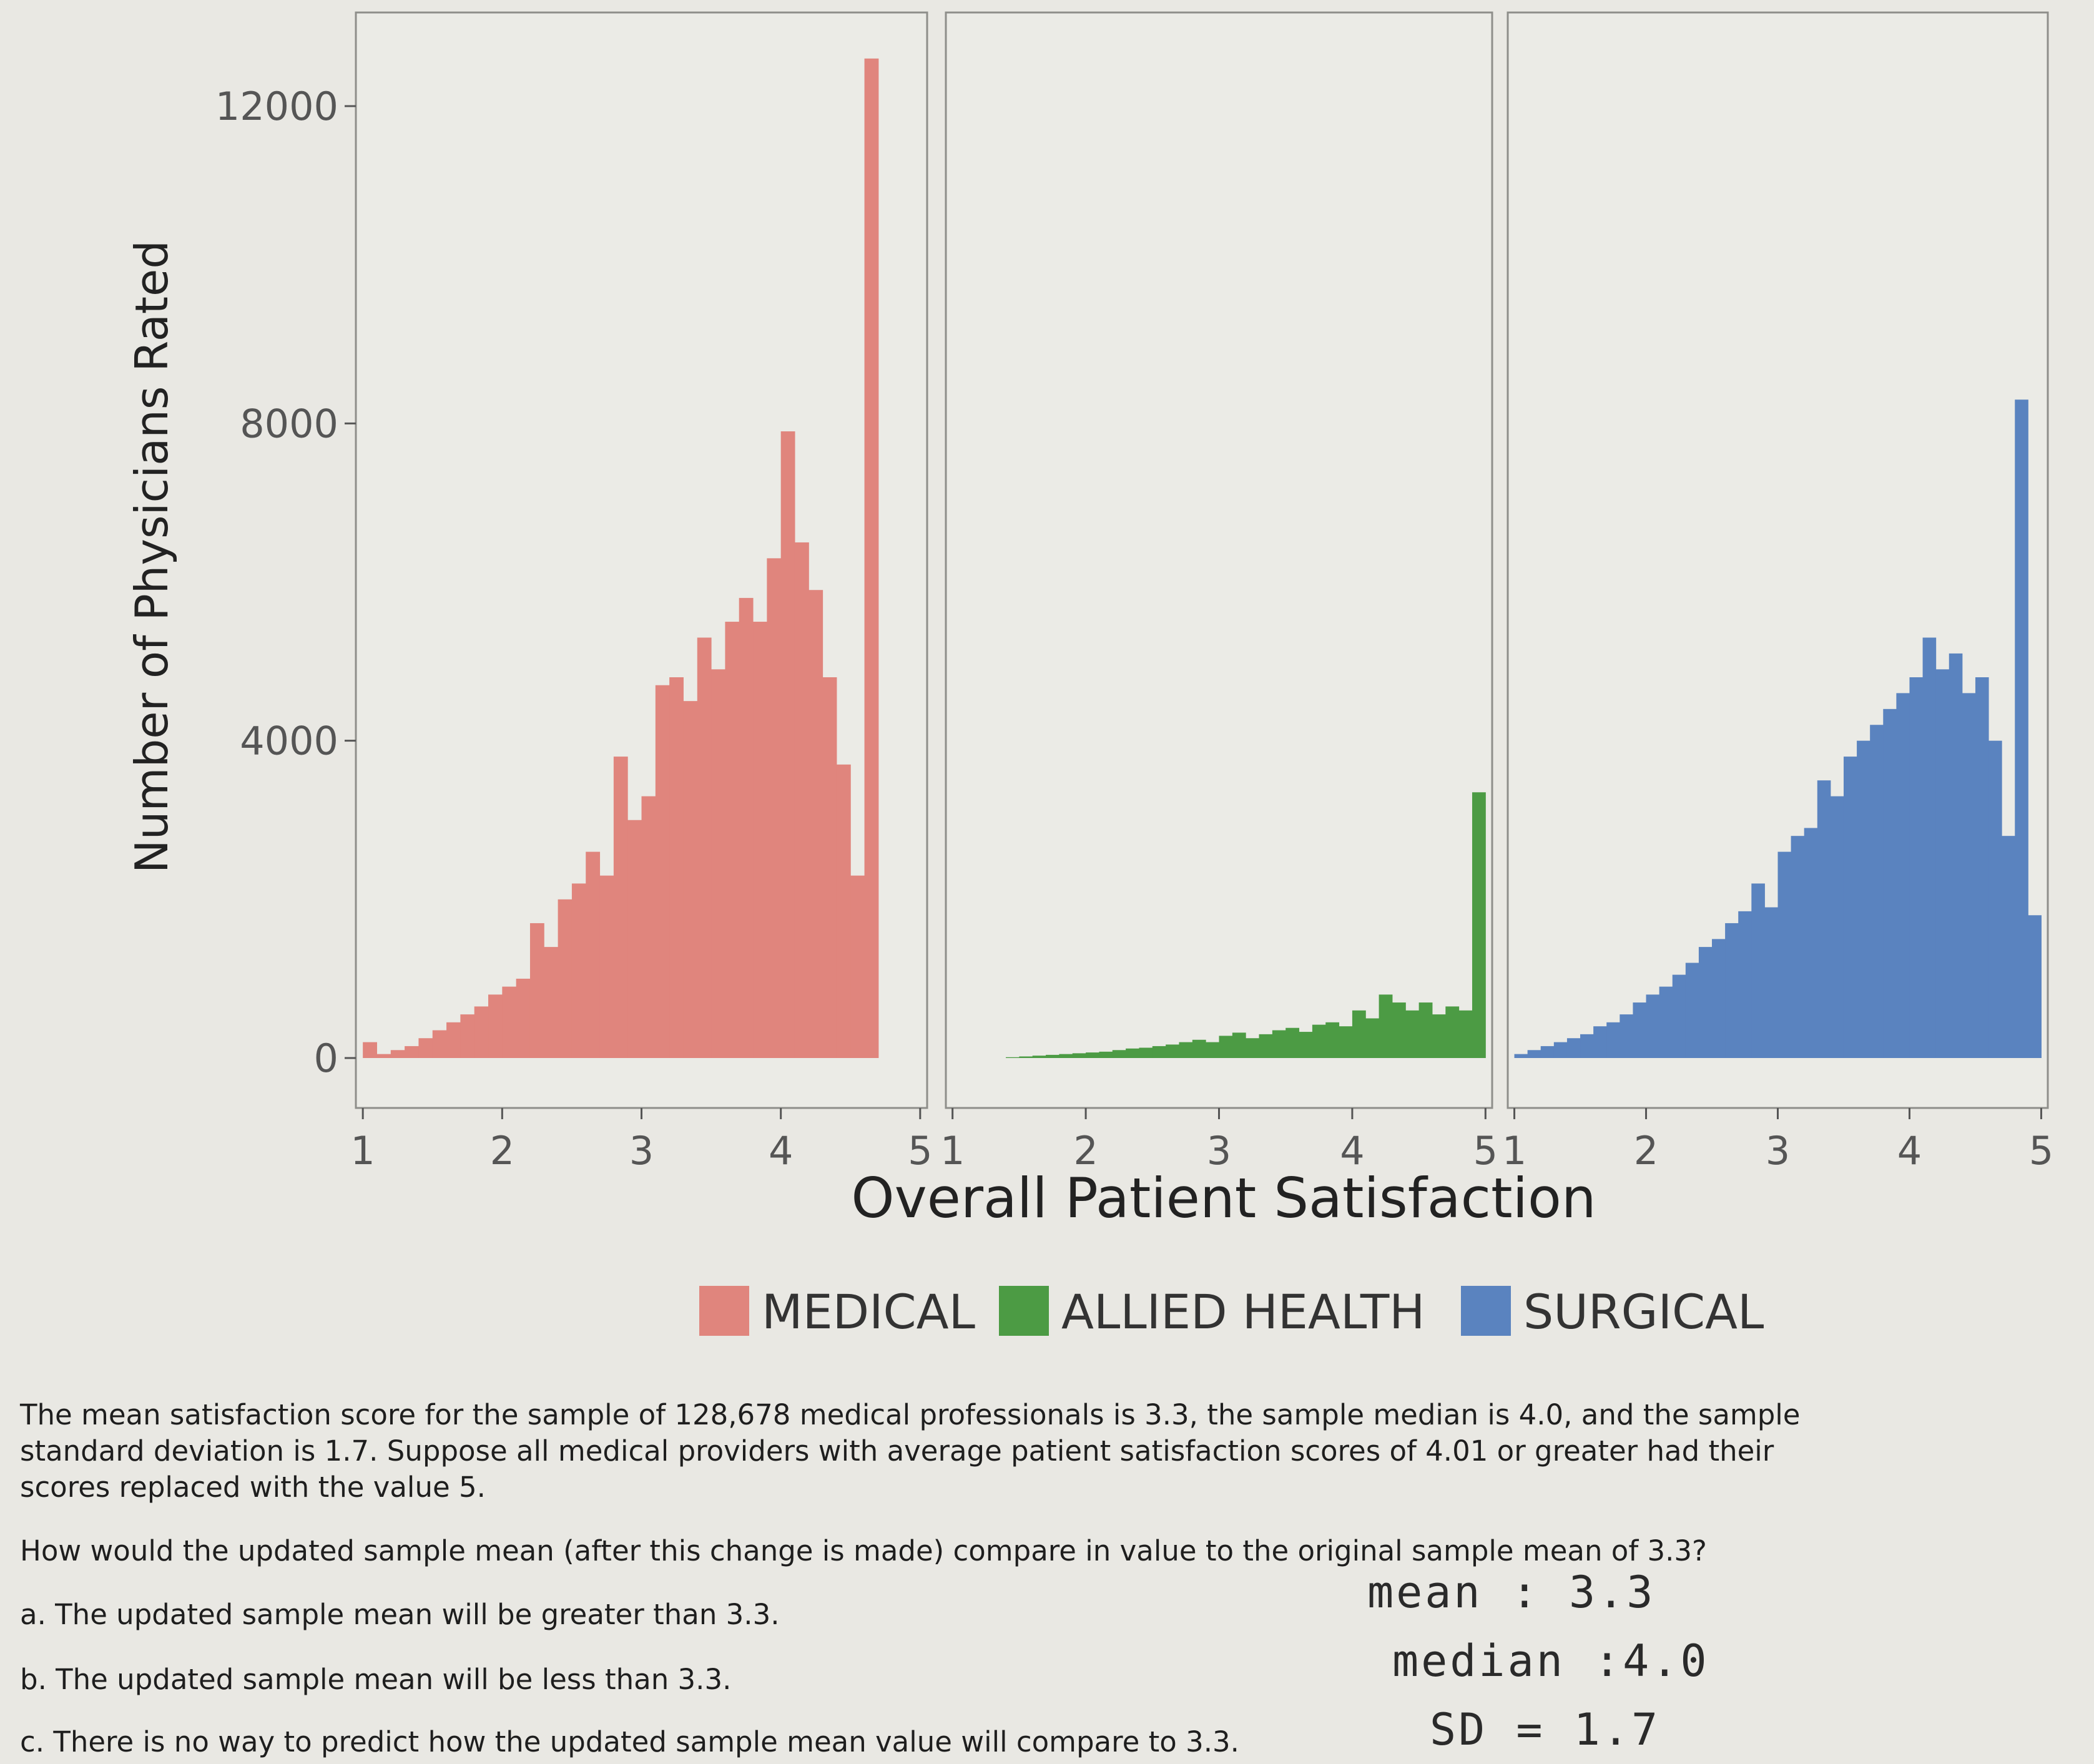 This screenshot has height=1764, width=2094. I want to click on bar-allied-health-3.1, so click(1239, 1045).